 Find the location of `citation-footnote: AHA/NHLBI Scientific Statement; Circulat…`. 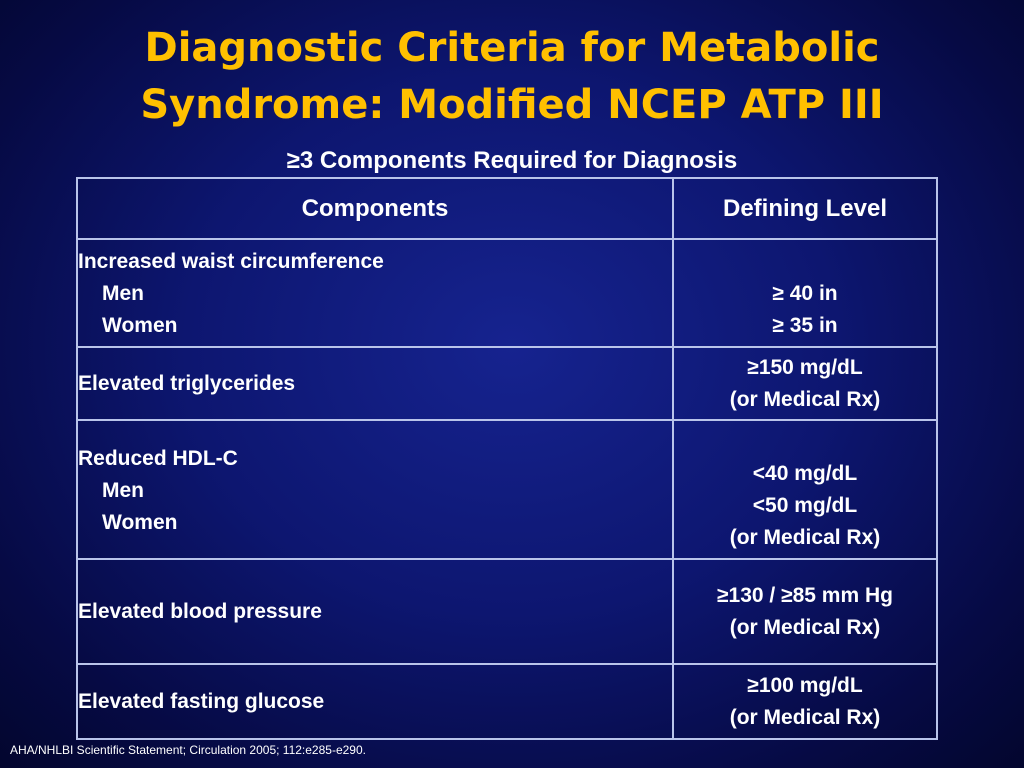

citation-footnote: AHA/NHLBI Scientific Statement; Circulat… is located at coordinates (188, 750).